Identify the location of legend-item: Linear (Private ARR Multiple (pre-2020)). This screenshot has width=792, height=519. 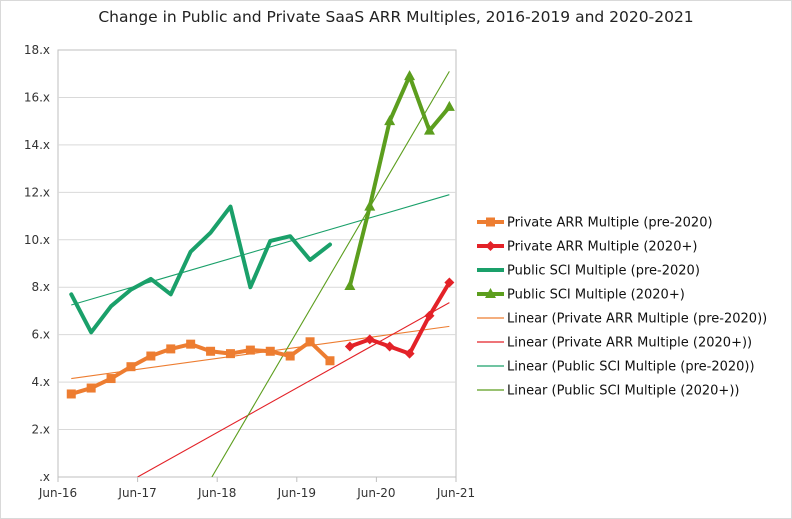
(622, 319).